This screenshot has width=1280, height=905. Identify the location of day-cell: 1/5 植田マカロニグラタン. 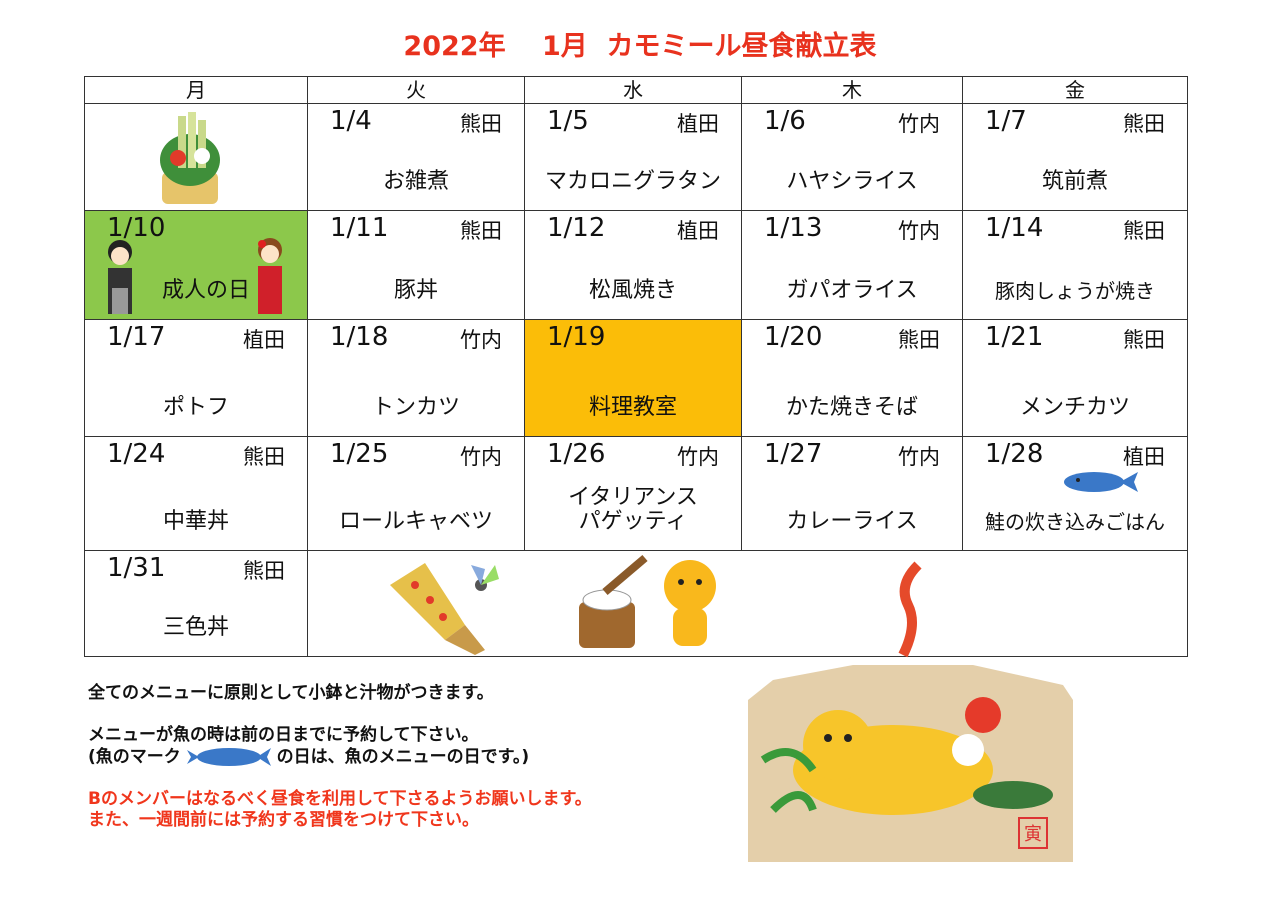
(633, 157).